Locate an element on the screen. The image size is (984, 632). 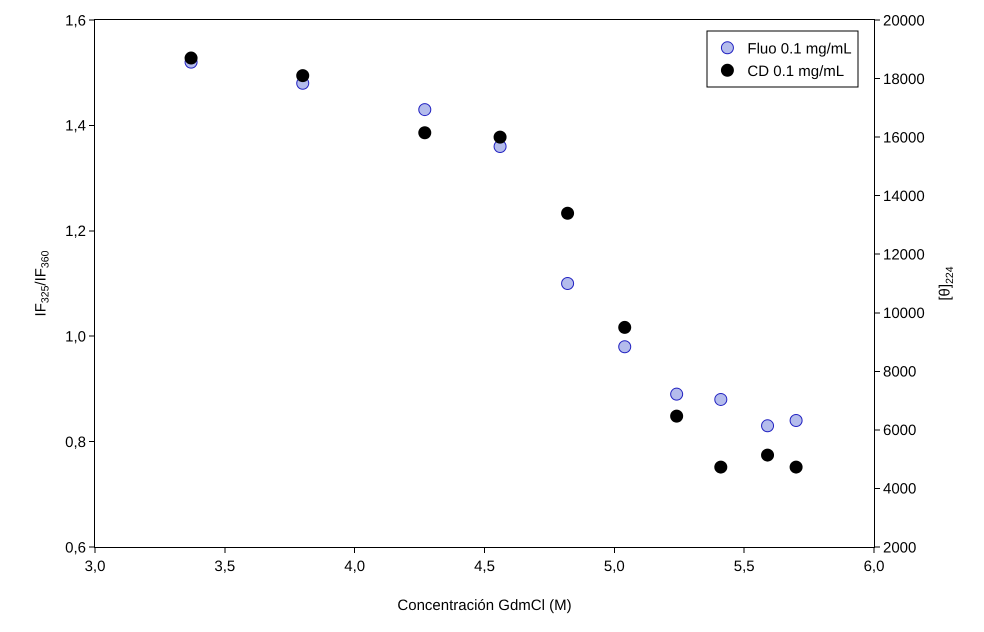
x-tick-label: 6,0 is located at coordinates (874, 566).